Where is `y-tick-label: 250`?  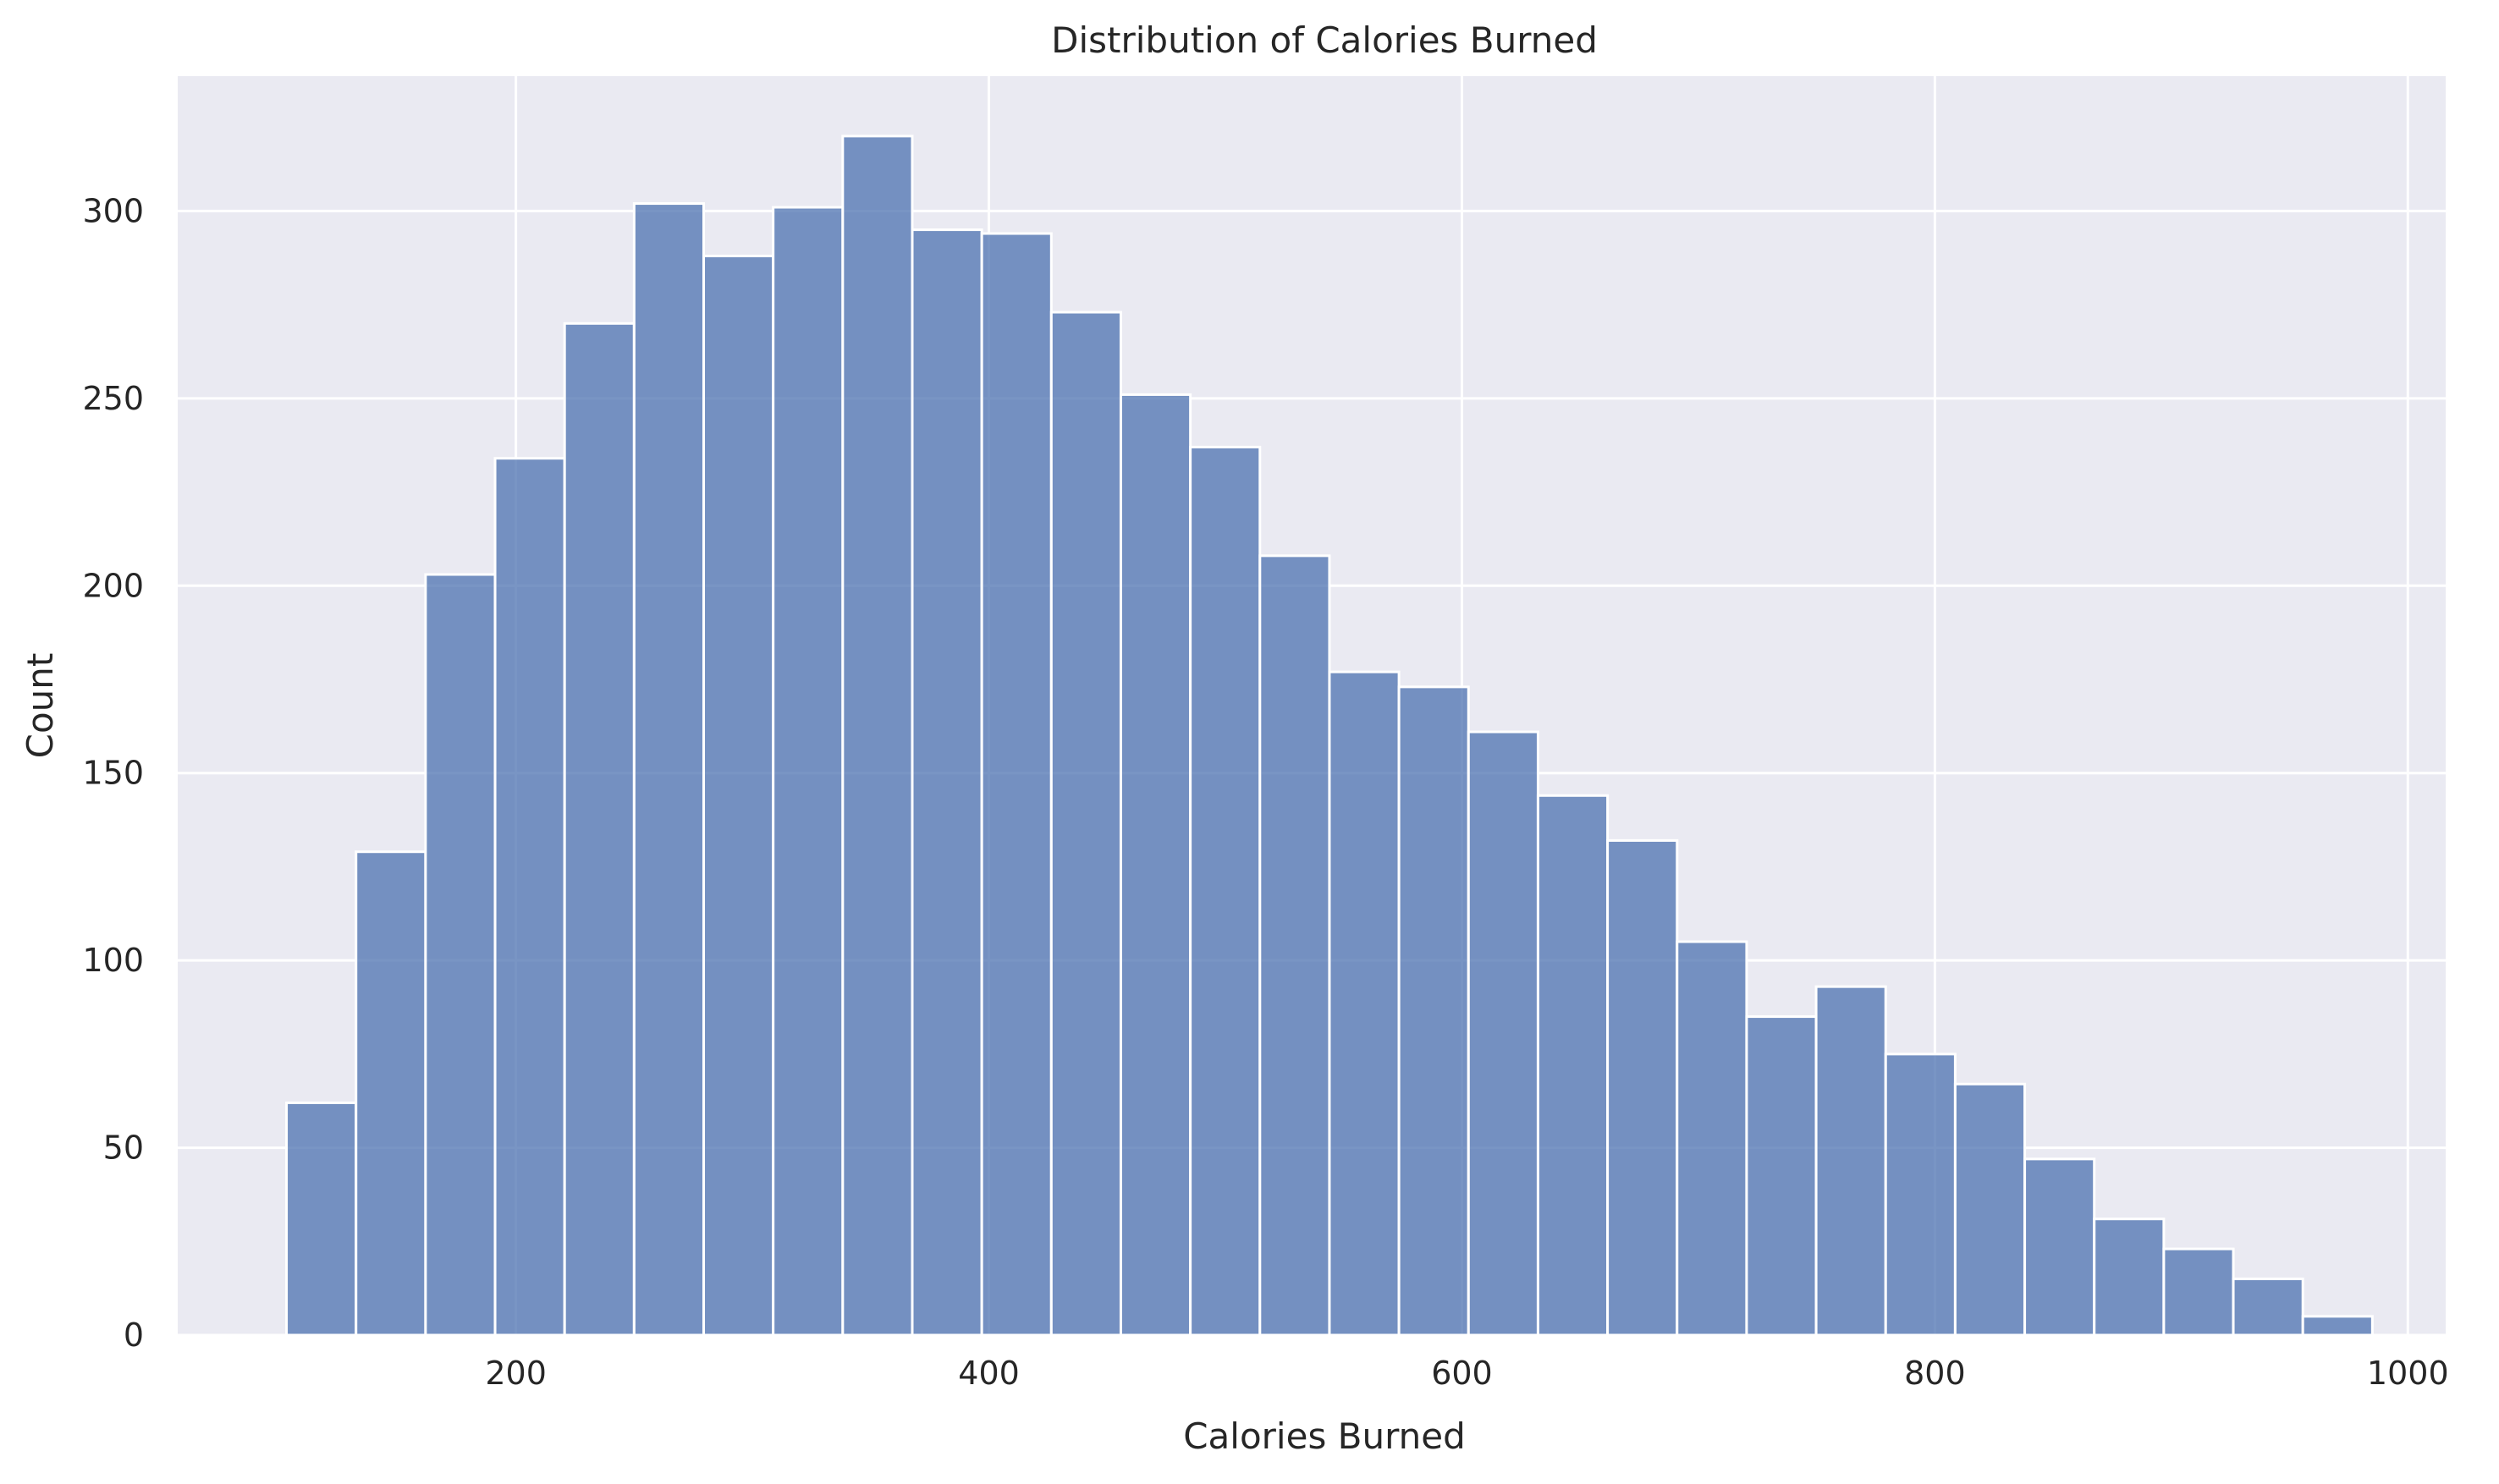 y-tick-label: 250 is located at coordinates (113, 398).